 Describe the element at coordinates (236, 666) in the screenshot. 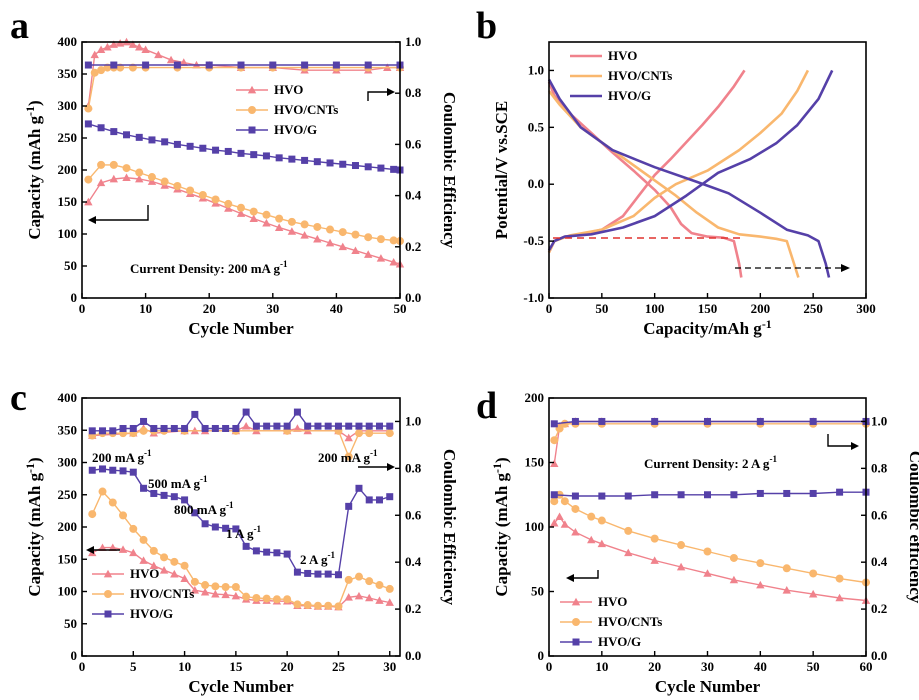

I see `x-tick-label: 15` at that location.